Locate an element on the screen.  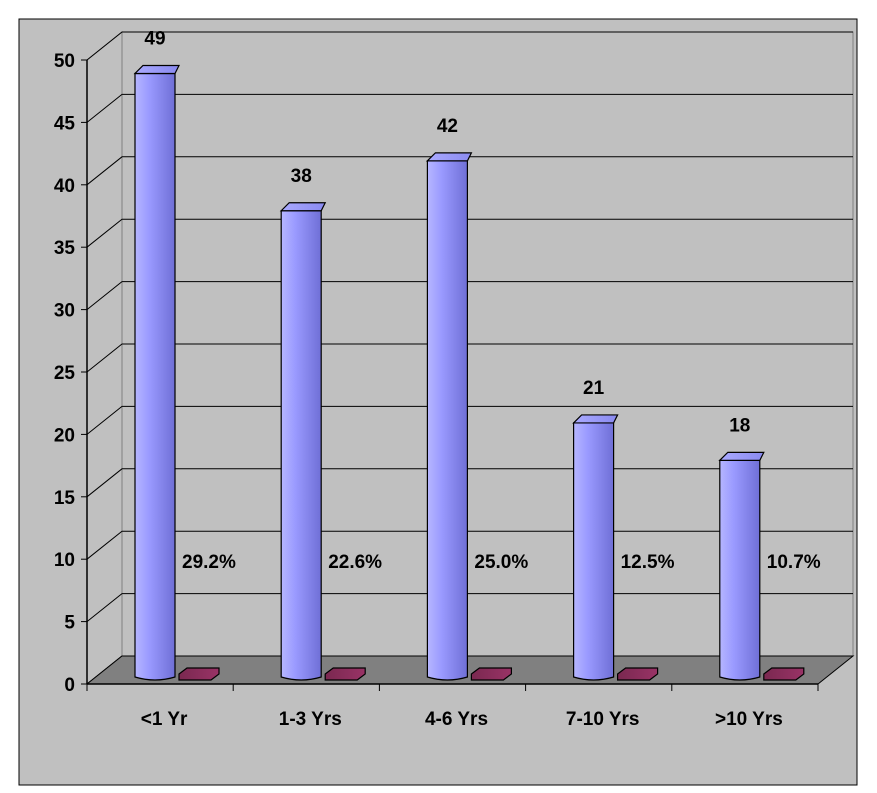
y-tick-label: 0 is located at coordinates (69, 685).